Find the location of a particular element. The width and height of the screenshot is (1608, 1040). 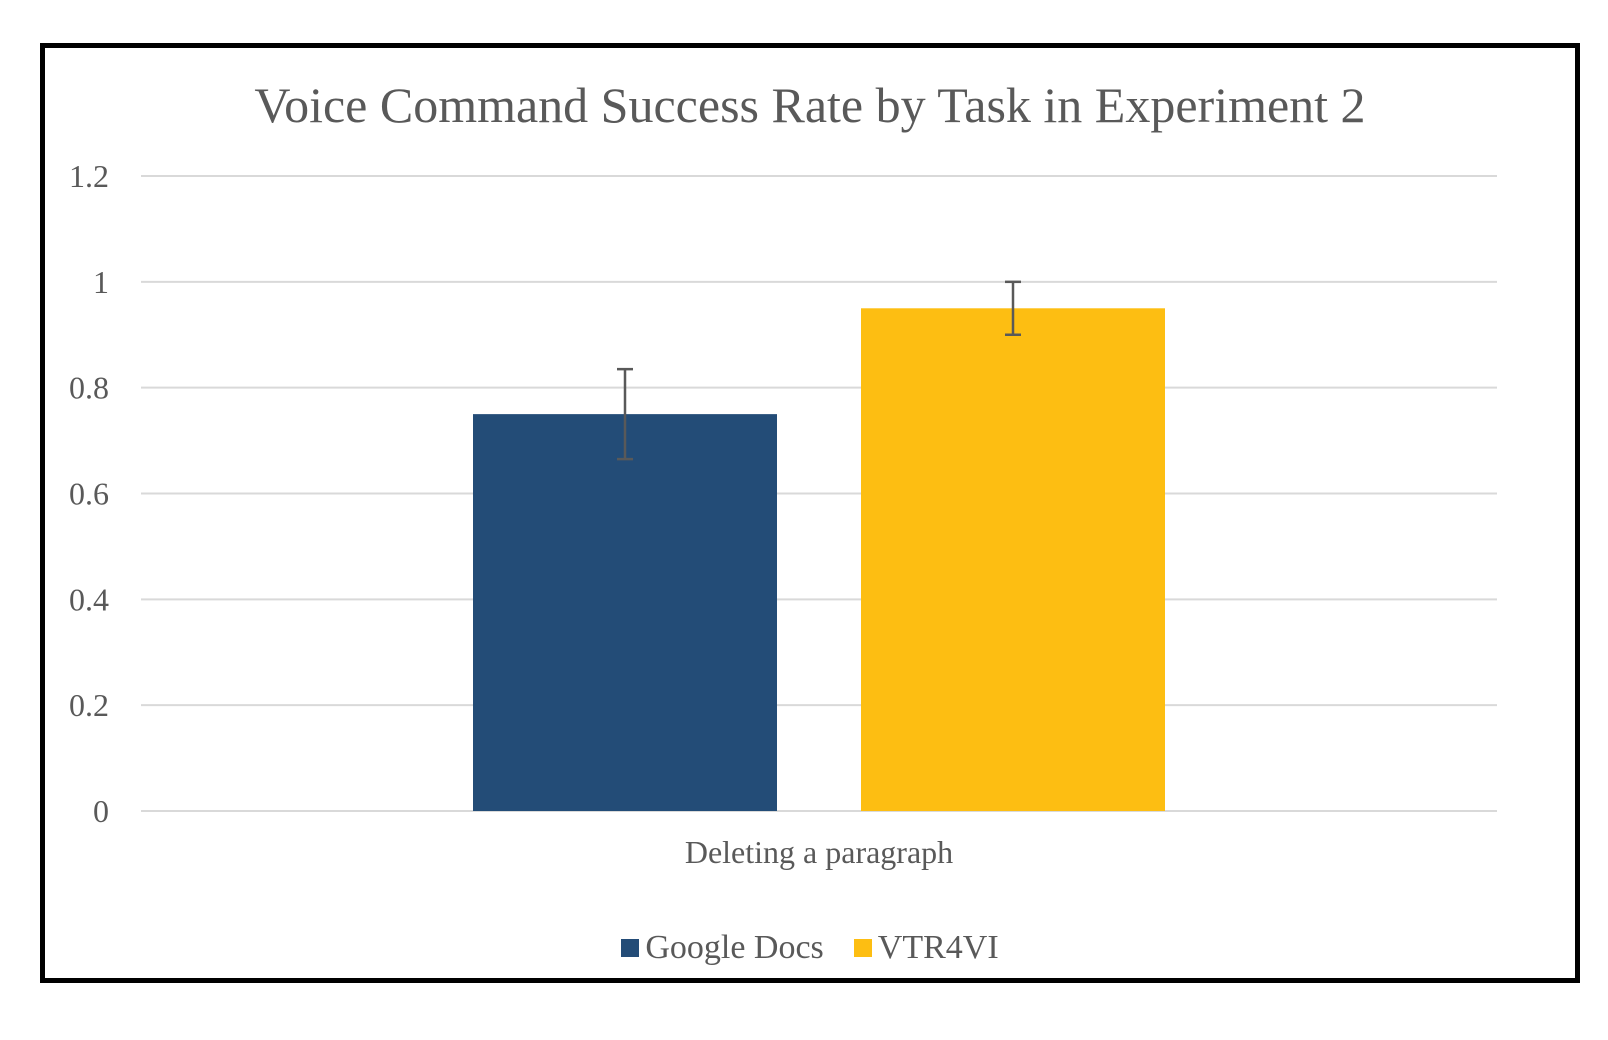

legend-label: Google Docs is located at coordinates (734, 947).